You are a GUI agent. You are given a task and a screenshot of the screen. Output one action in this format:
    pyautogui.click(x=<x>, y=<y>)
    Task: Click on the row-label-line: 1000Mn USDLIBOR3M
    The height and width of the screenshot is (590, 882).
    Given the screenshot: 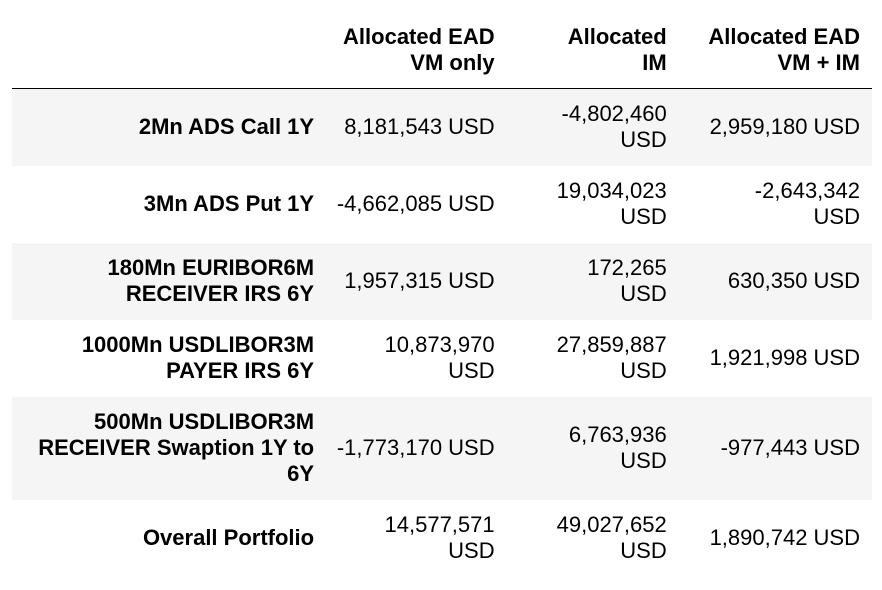 What is the action you would take?
    pyautogui.click(x=198, y=344)
    